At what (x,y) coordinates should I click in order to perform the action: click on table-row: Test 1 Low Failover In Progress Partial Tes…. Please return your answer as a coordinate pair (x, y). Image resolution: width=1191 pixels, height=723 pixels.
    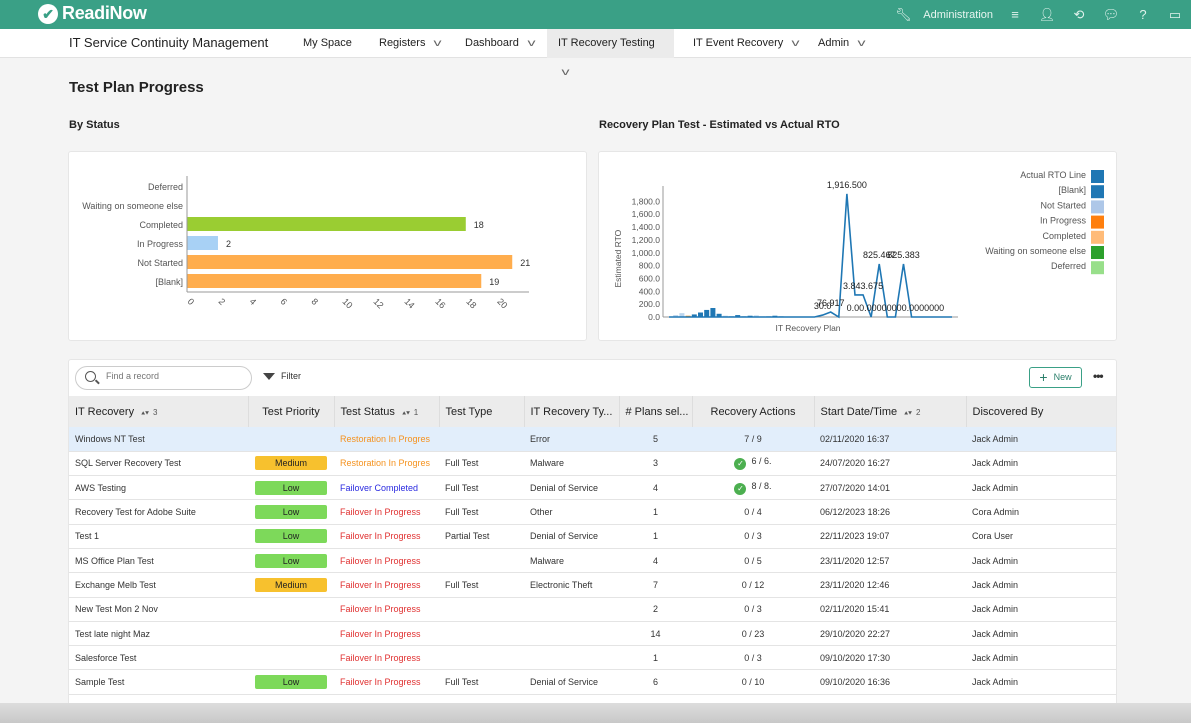
    Looking at the image, I should click on (592, 536).